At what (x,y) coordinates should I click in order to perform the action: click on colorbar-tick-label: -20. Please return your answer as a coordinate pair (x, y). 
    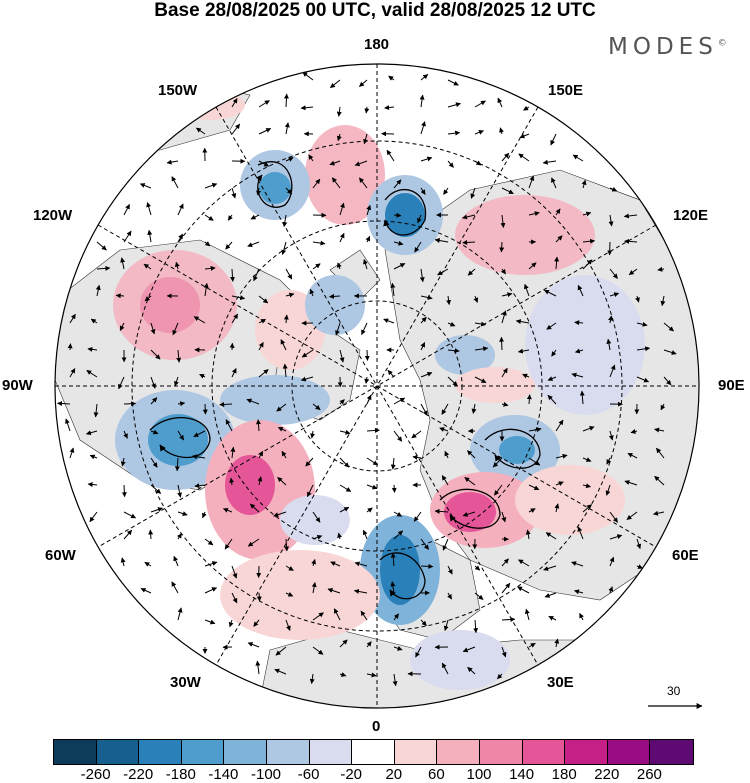
    Looking at the image, I should click on (351, 774).